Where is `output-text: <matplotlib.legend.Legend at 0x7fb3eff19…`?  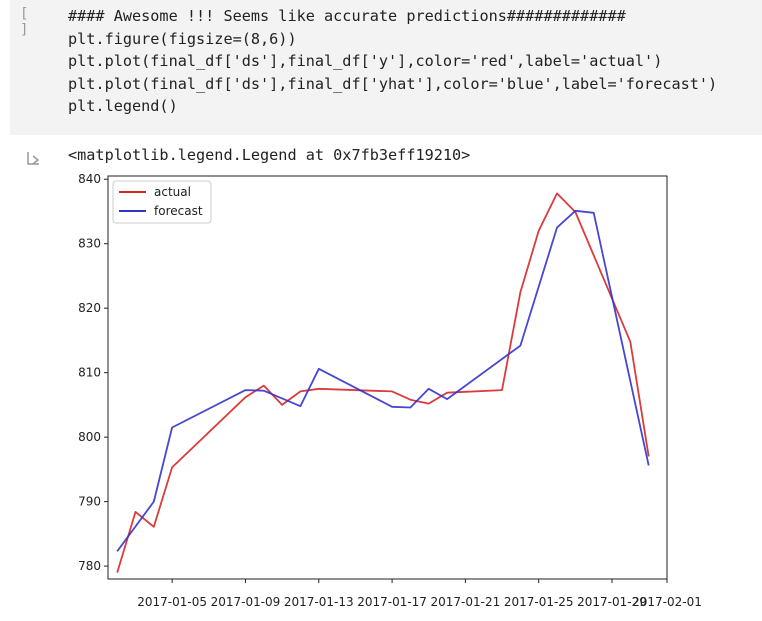 output-text: <matplotlib.legend.Legend at 0x7fb3eff19… is located at coordinates (269, 155).